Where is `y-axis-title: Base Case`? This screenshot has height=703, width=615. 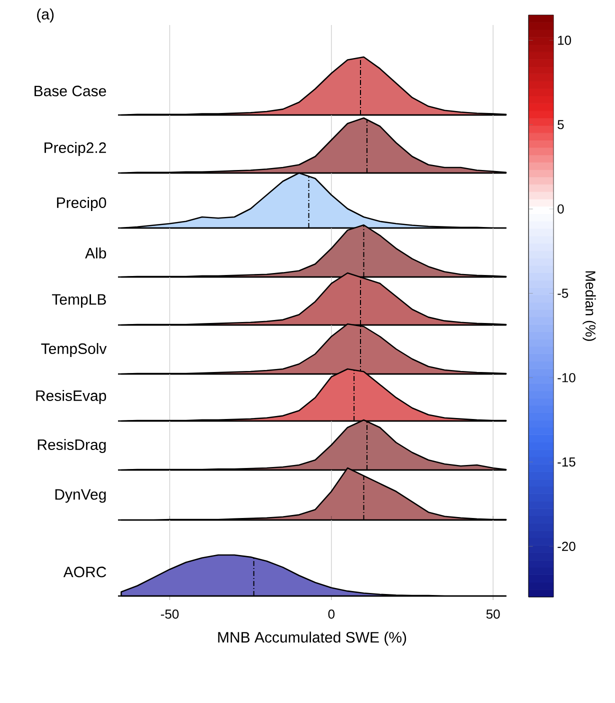
y-axis-title: Base Case is located at coordinates (70, 91).